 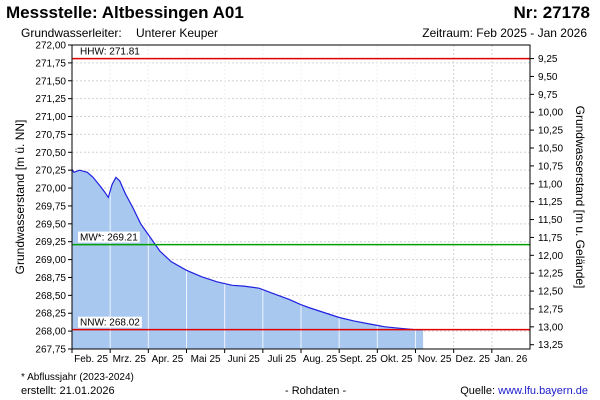 What do you see at coordinates (504, 33) in the screenshot?
I see `period-label: Zeitraum: Feb 2025 - Jan 2026` at bounding box center [504, 33].